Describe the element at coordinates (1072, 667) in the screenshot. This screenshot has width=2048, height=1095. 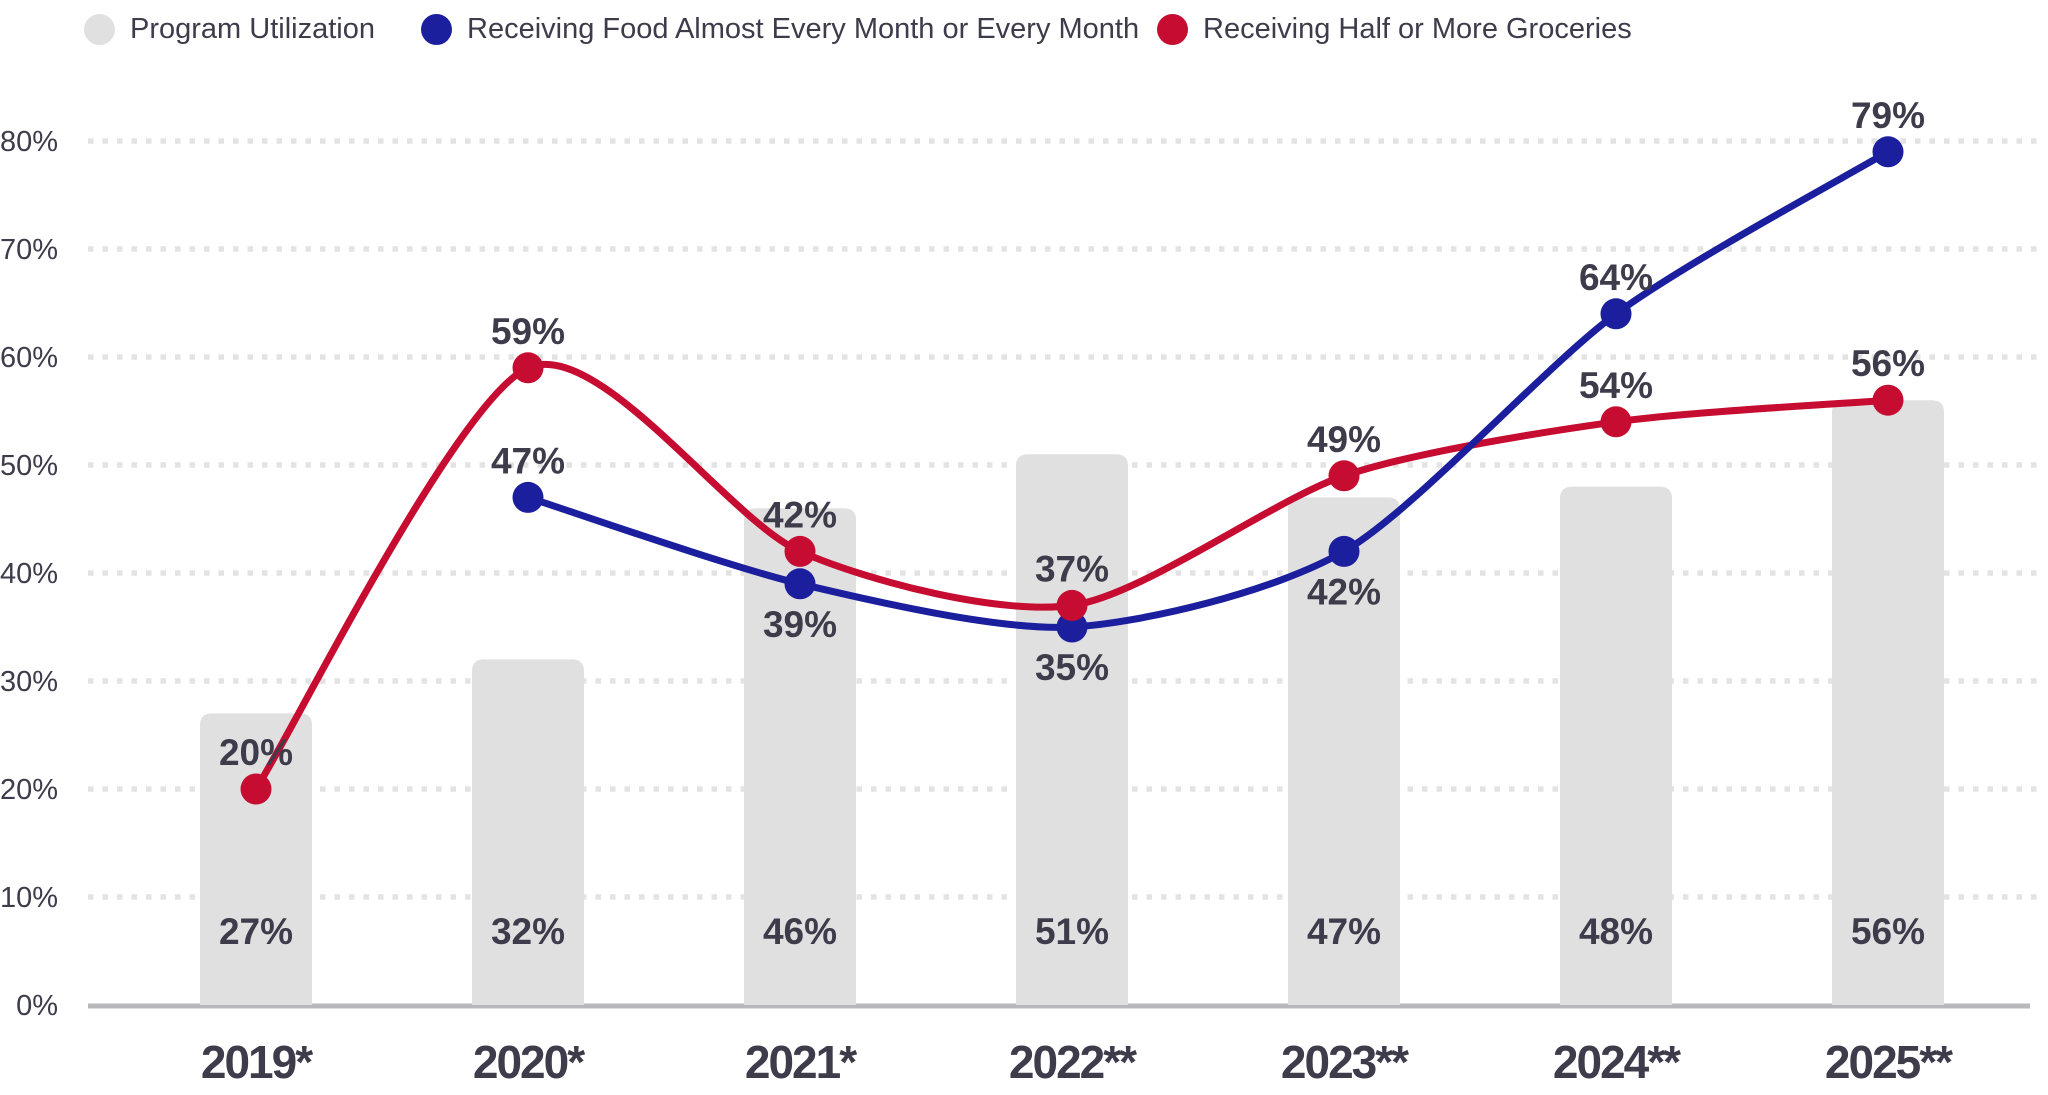
I see `point-value-label-2022**: 35%` at that location.